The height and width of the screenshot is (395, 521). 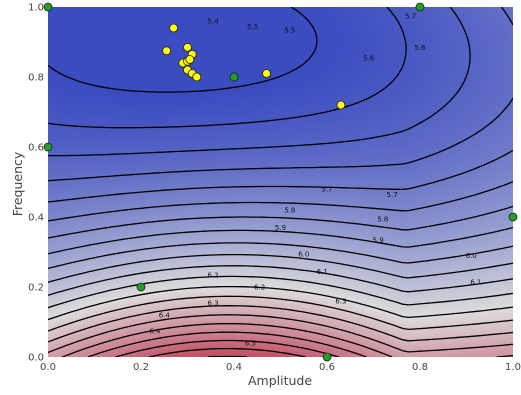 I want to click on y-tick-label: 0.0, so click(x=36, y=358).